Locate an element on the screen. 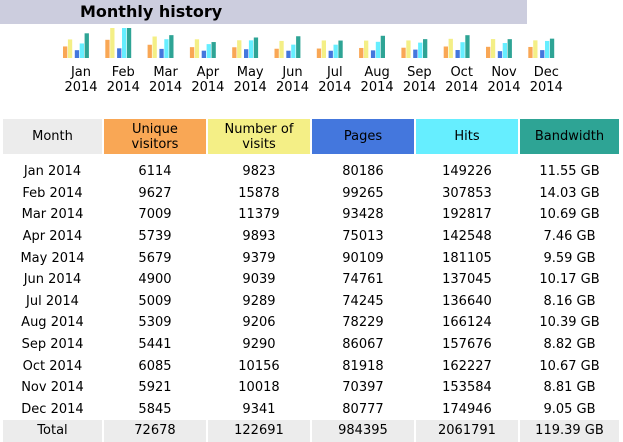 This screenshot has height=442, width=623. chart-month-label: Jun 2014 is located at coordinates (292, 80).